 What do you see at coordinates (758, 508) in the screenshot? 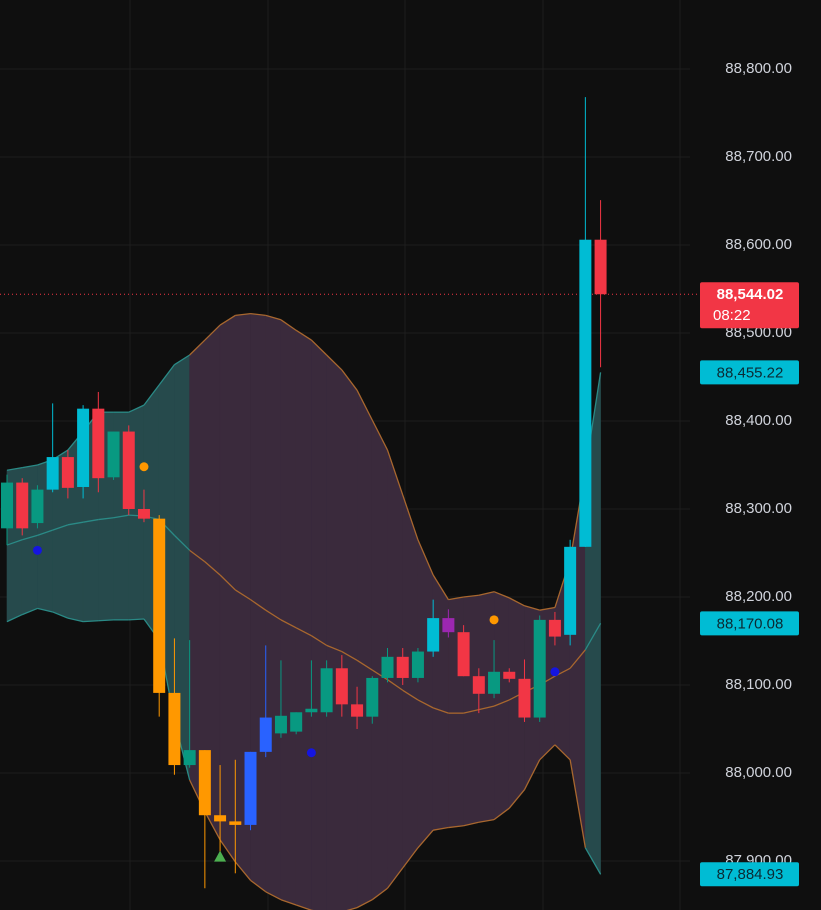
I see `y-tick-label: 88,300.00` at bounding box center [758, 508].